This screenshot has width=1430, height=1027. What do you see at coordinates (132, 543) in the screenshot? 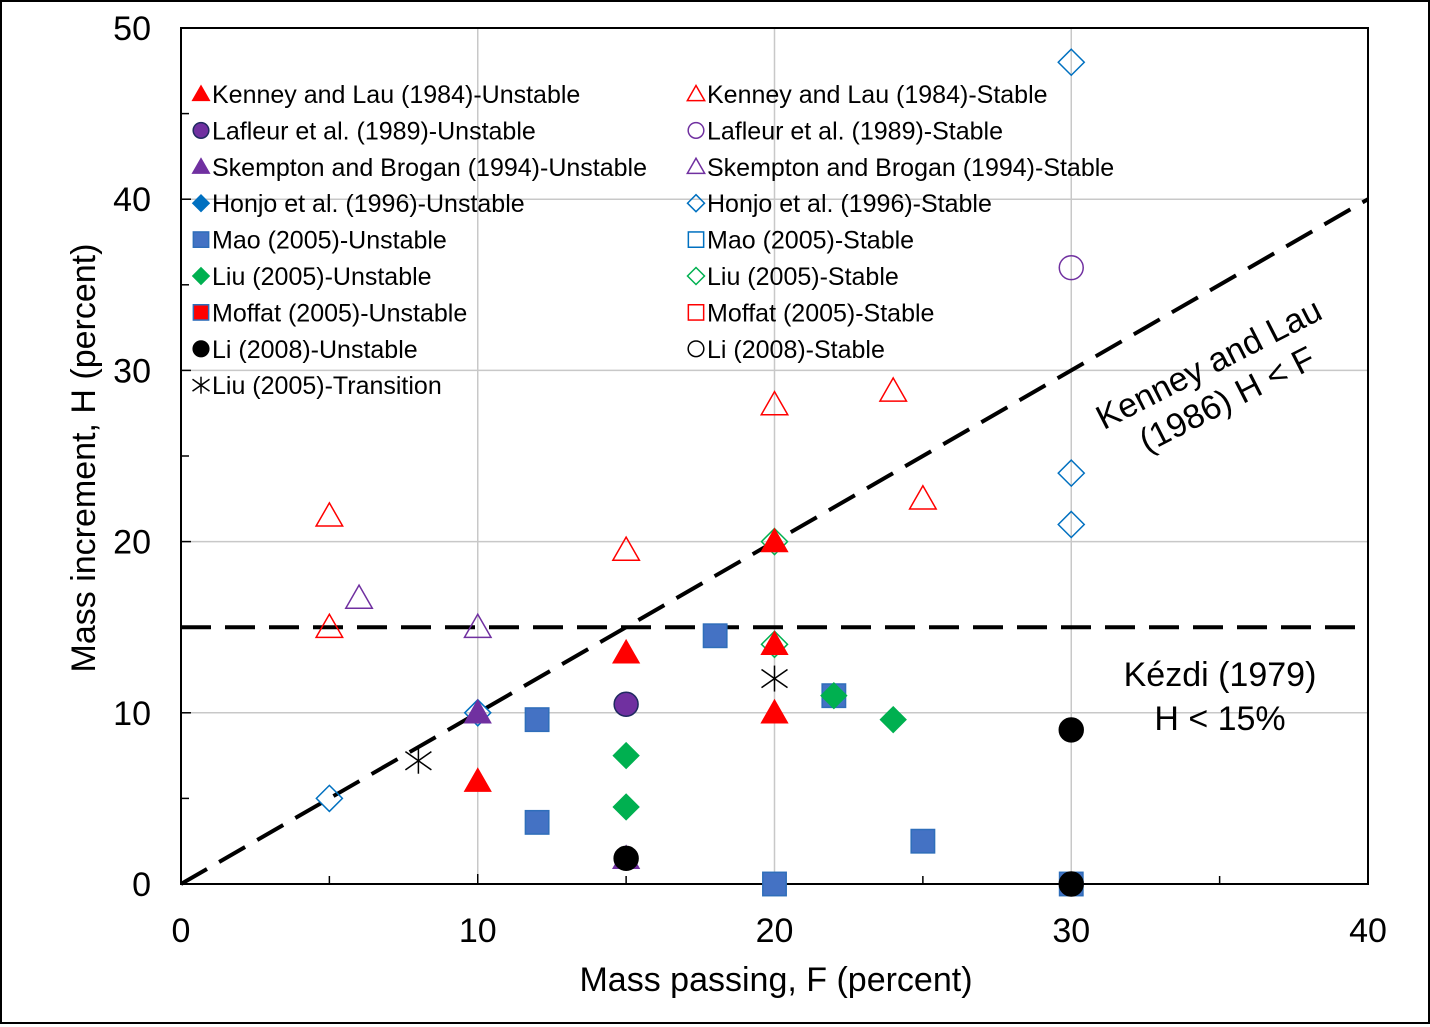
I see `y-tick-label: 20` at bounding box center [132, 543].